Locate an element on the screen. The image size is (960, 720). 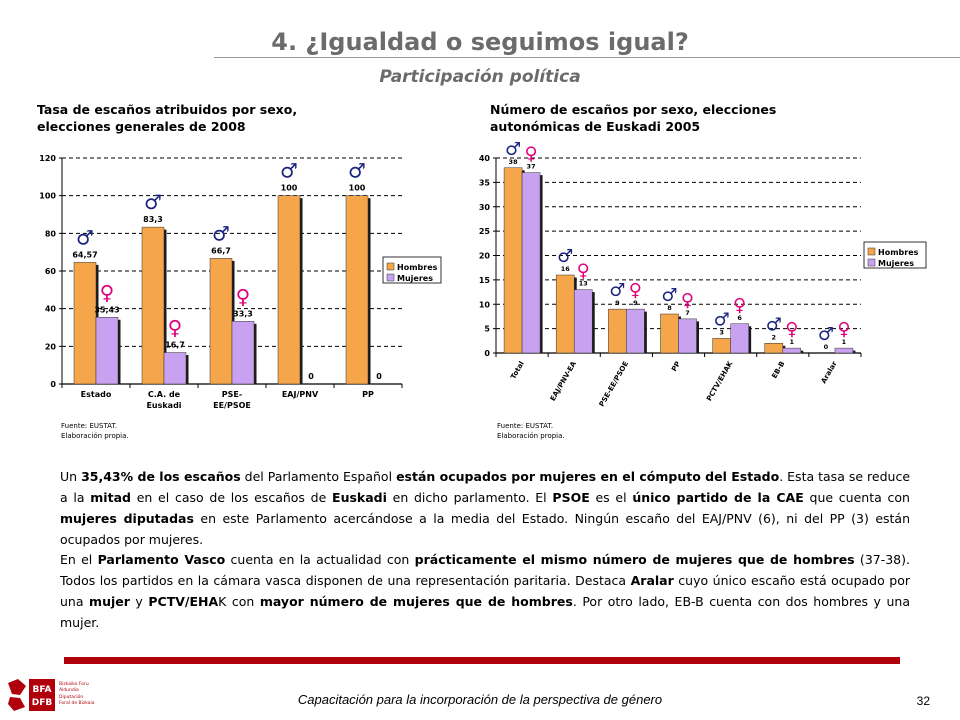
emphasis-text: único partido de la CAE is located at coordinates (718, 497).